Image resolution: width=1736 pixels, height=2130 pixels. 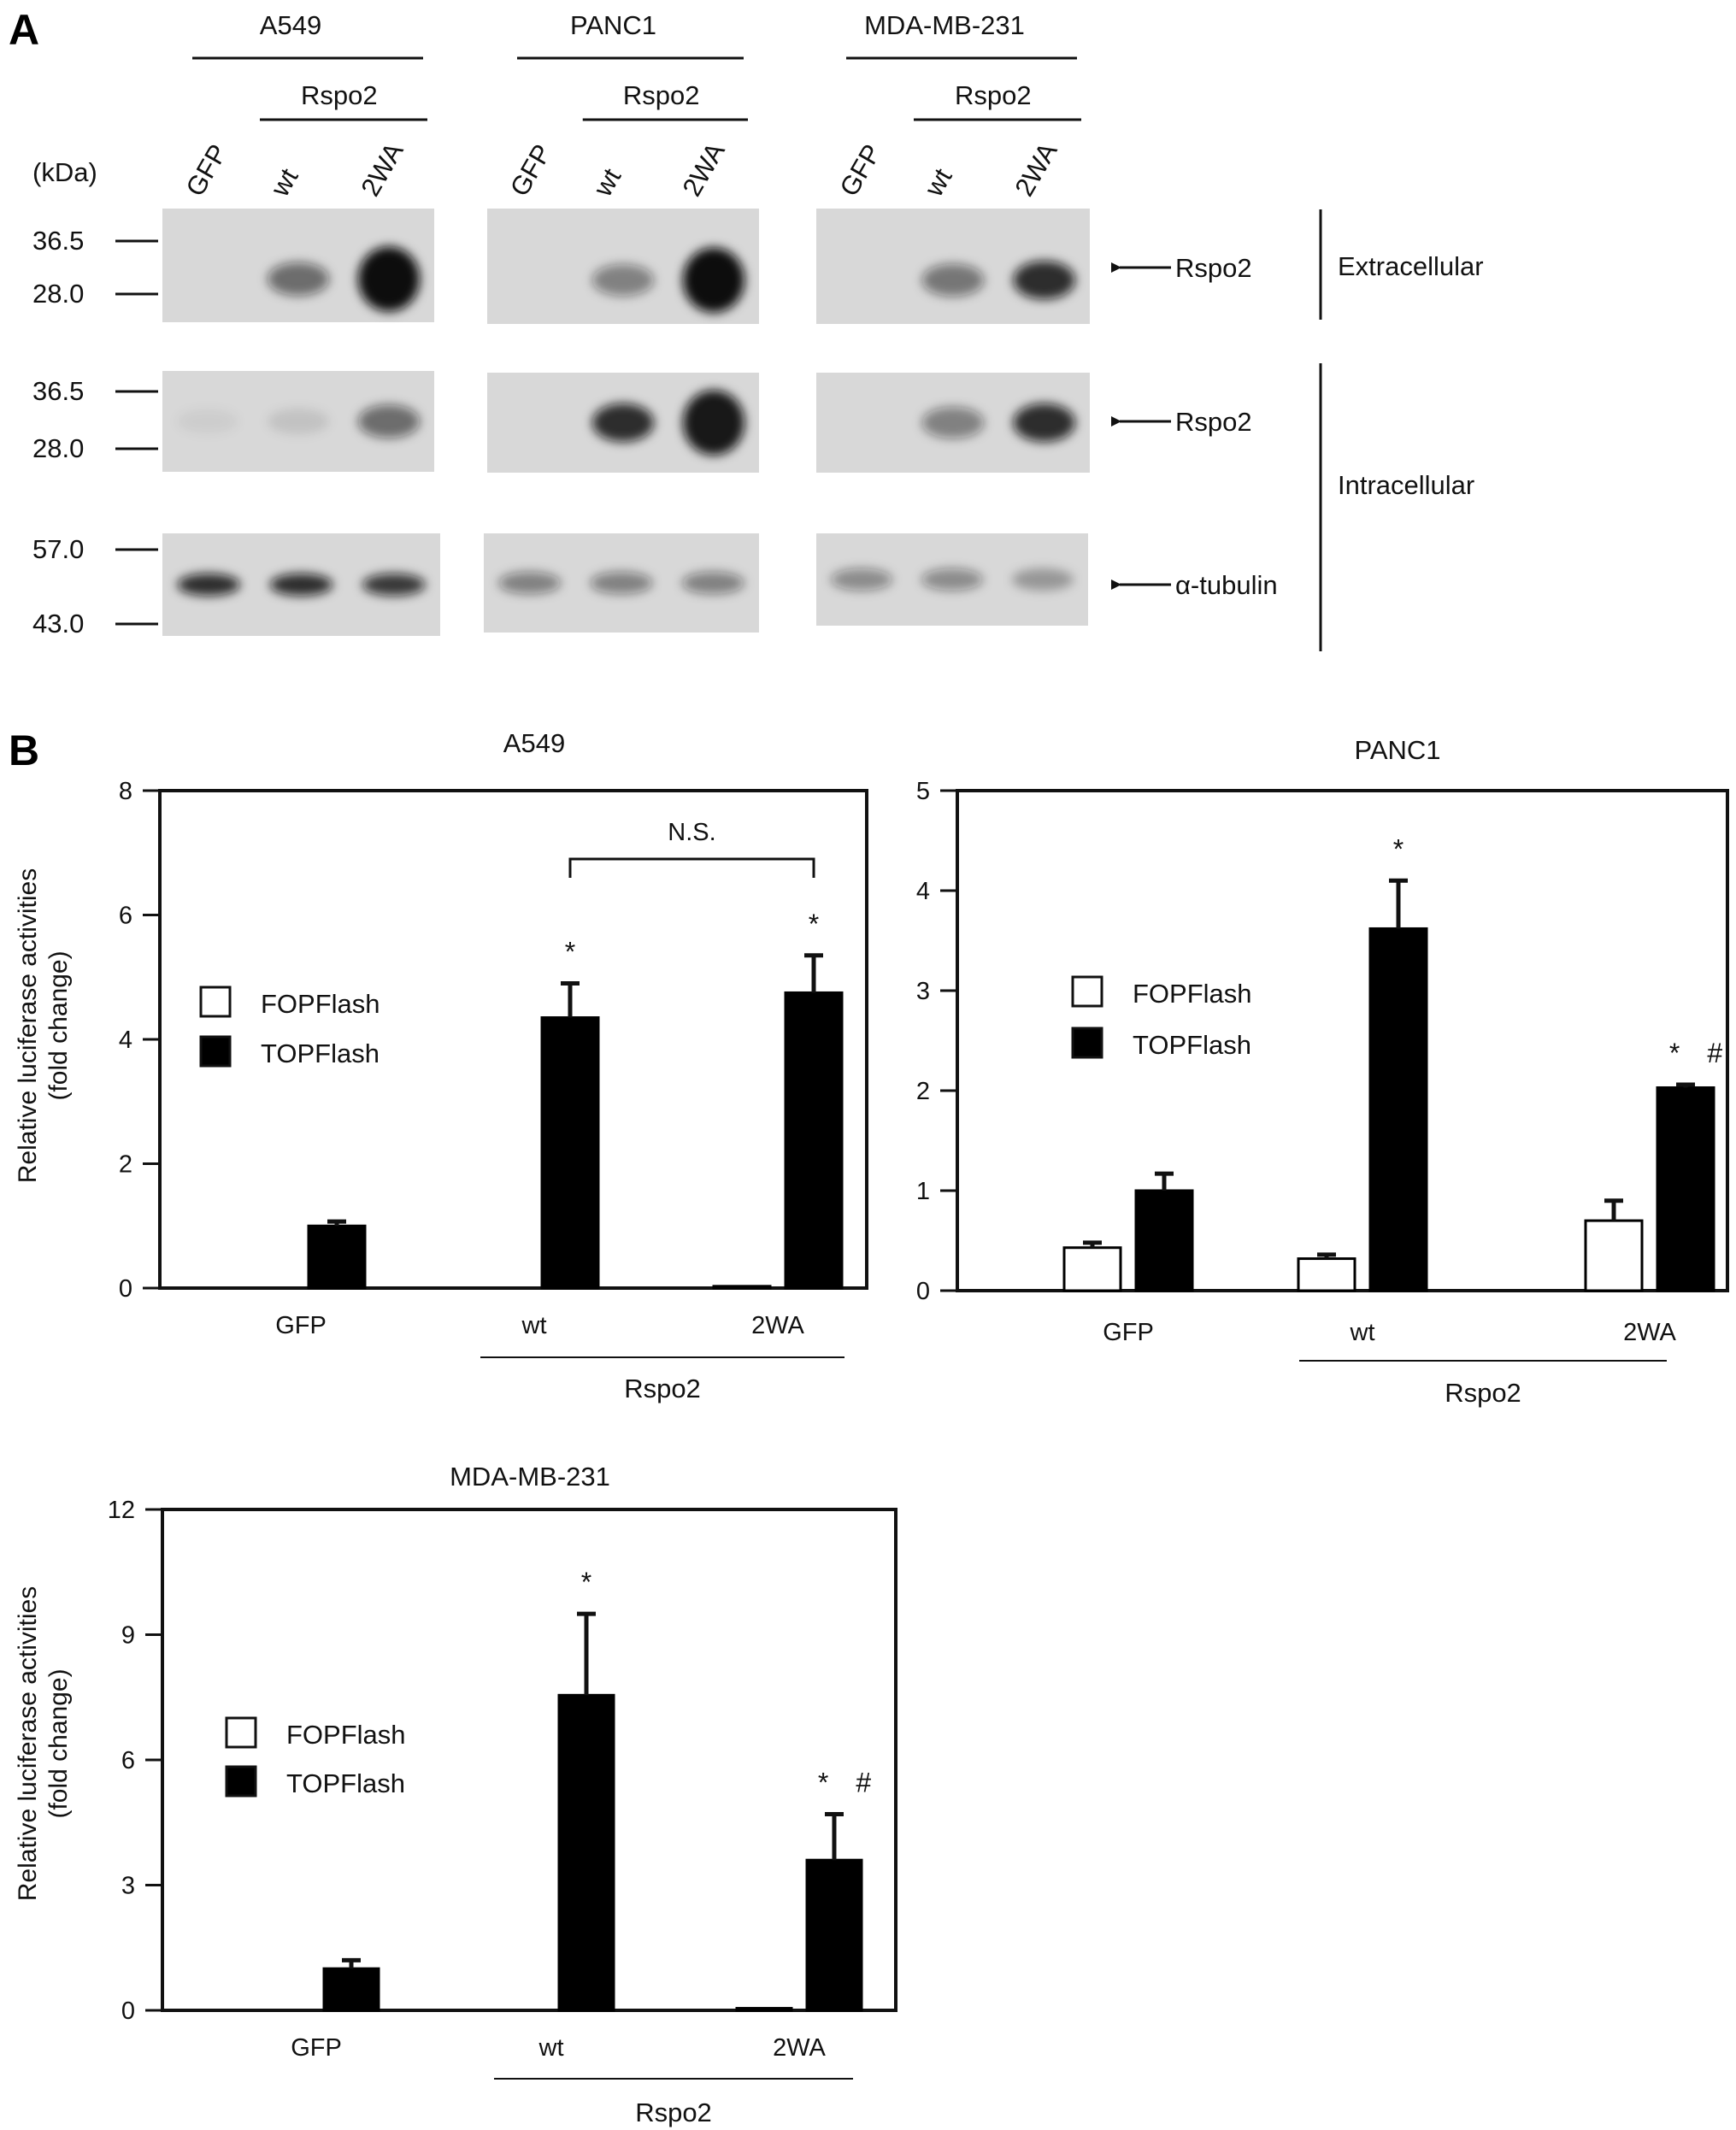 I want to click on chart-title: MDA-MB-231, so click(x=530, y=1477).